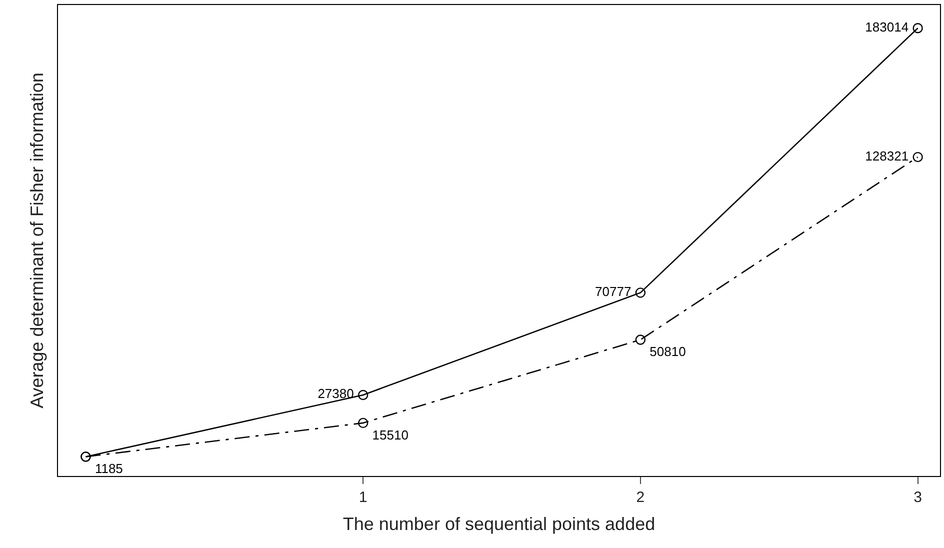  I want to click on x-tick-label: 2, so click(640, 497).